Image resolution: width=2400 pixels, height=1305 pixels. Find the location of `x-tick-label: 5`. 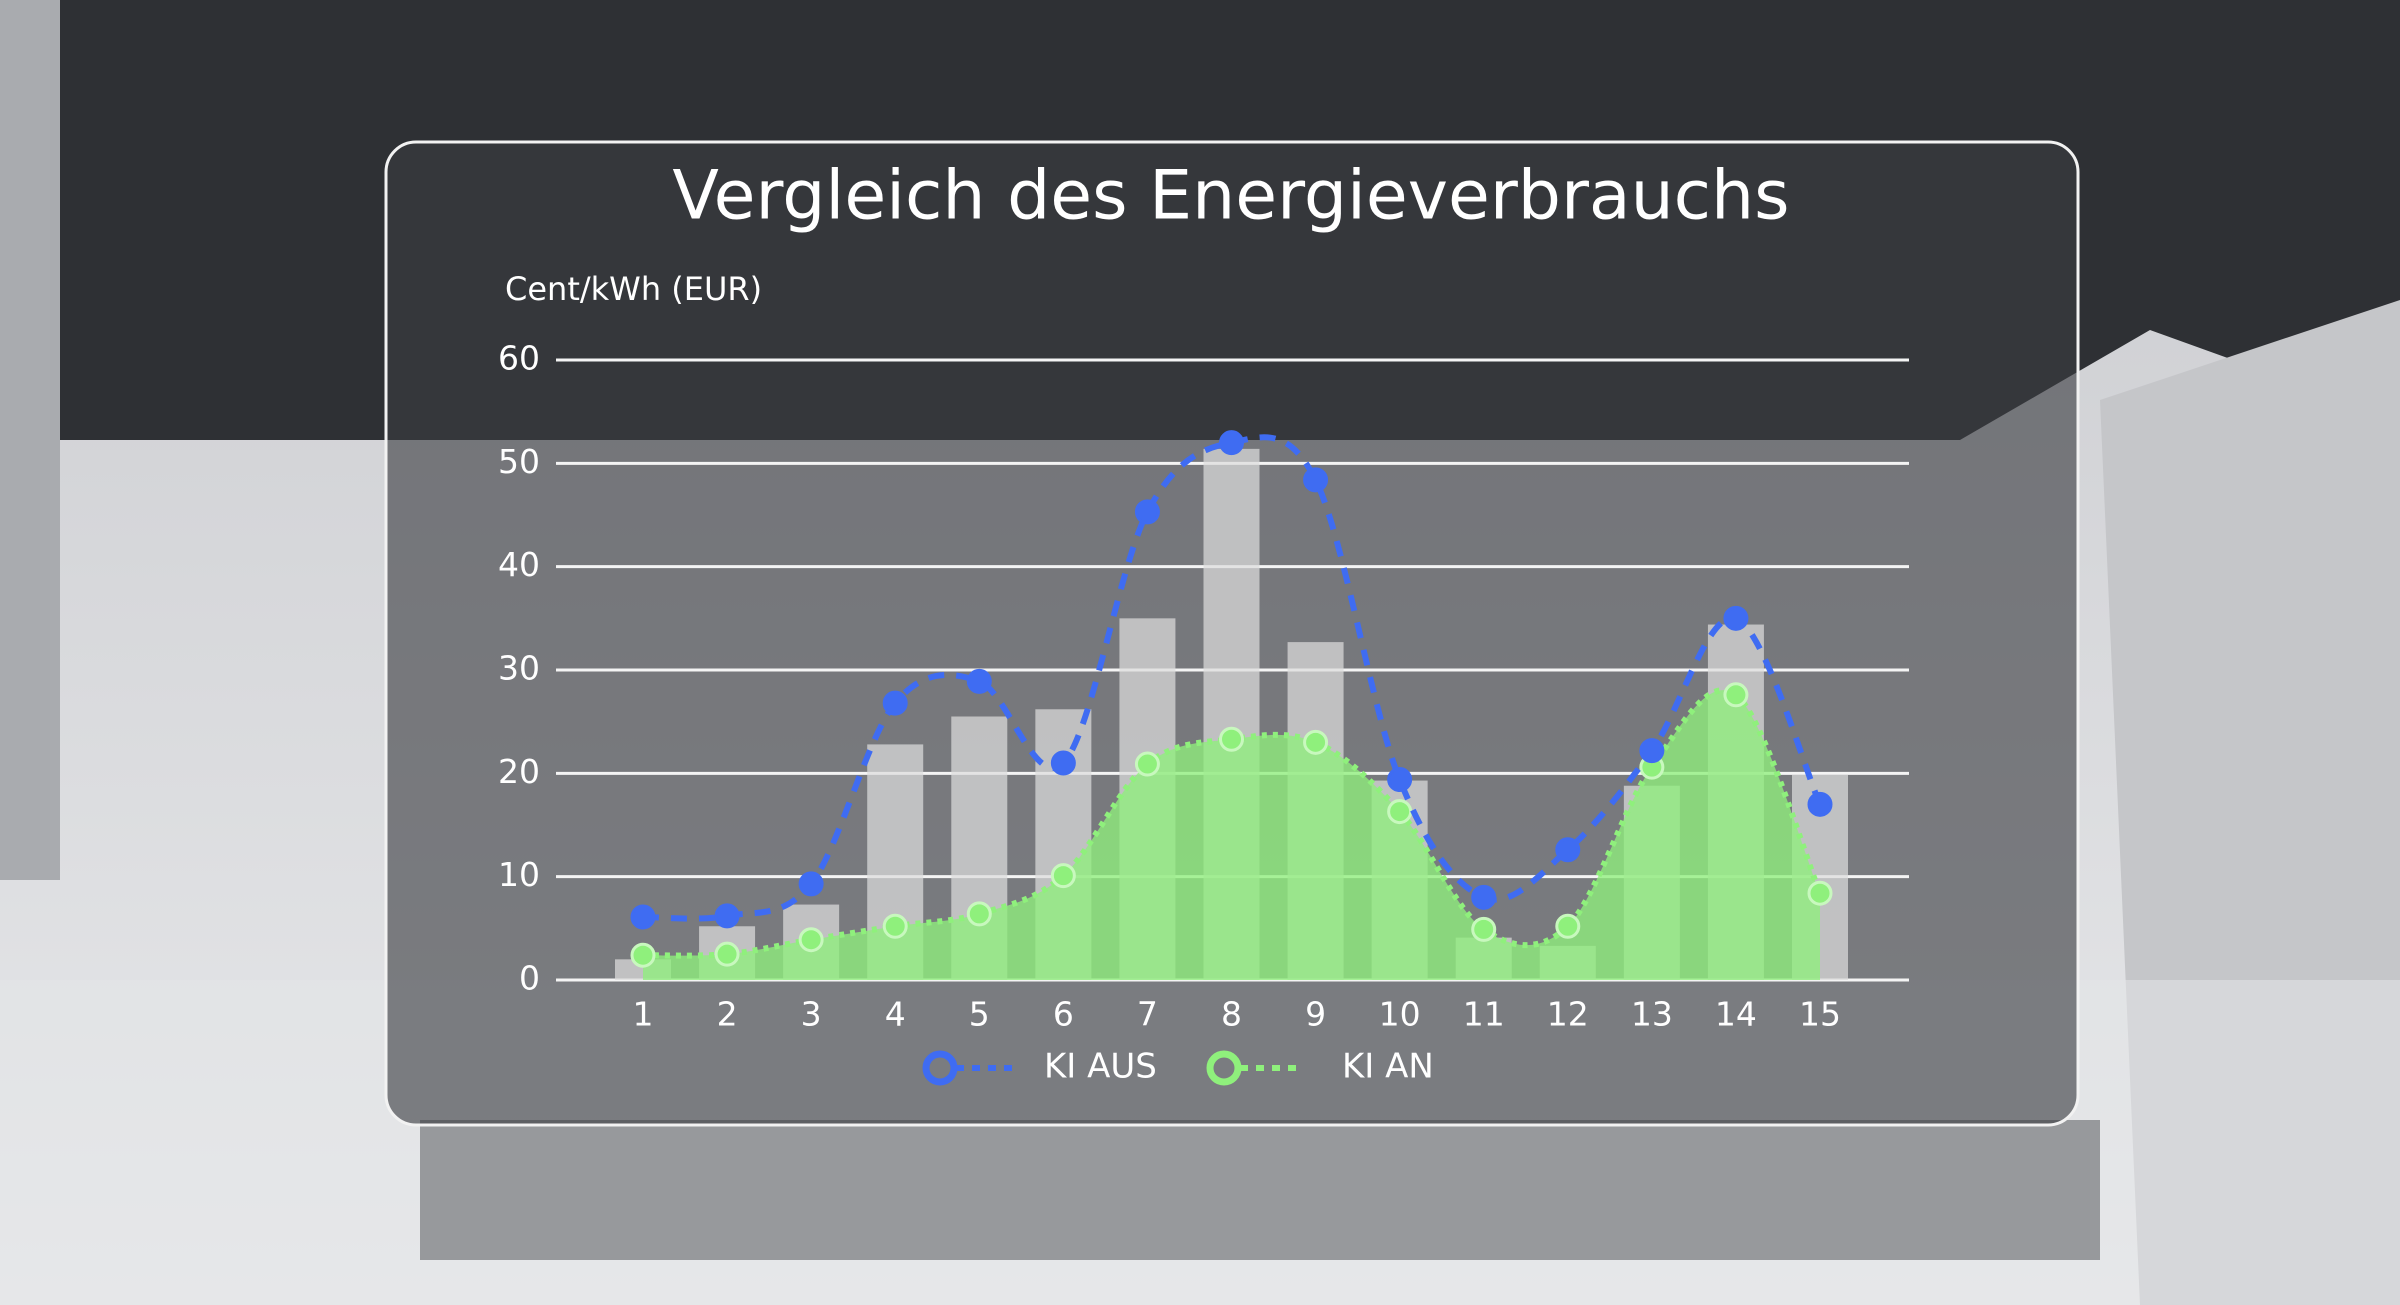

x-tick-label: 5 is located at coordinates (979, 1014).